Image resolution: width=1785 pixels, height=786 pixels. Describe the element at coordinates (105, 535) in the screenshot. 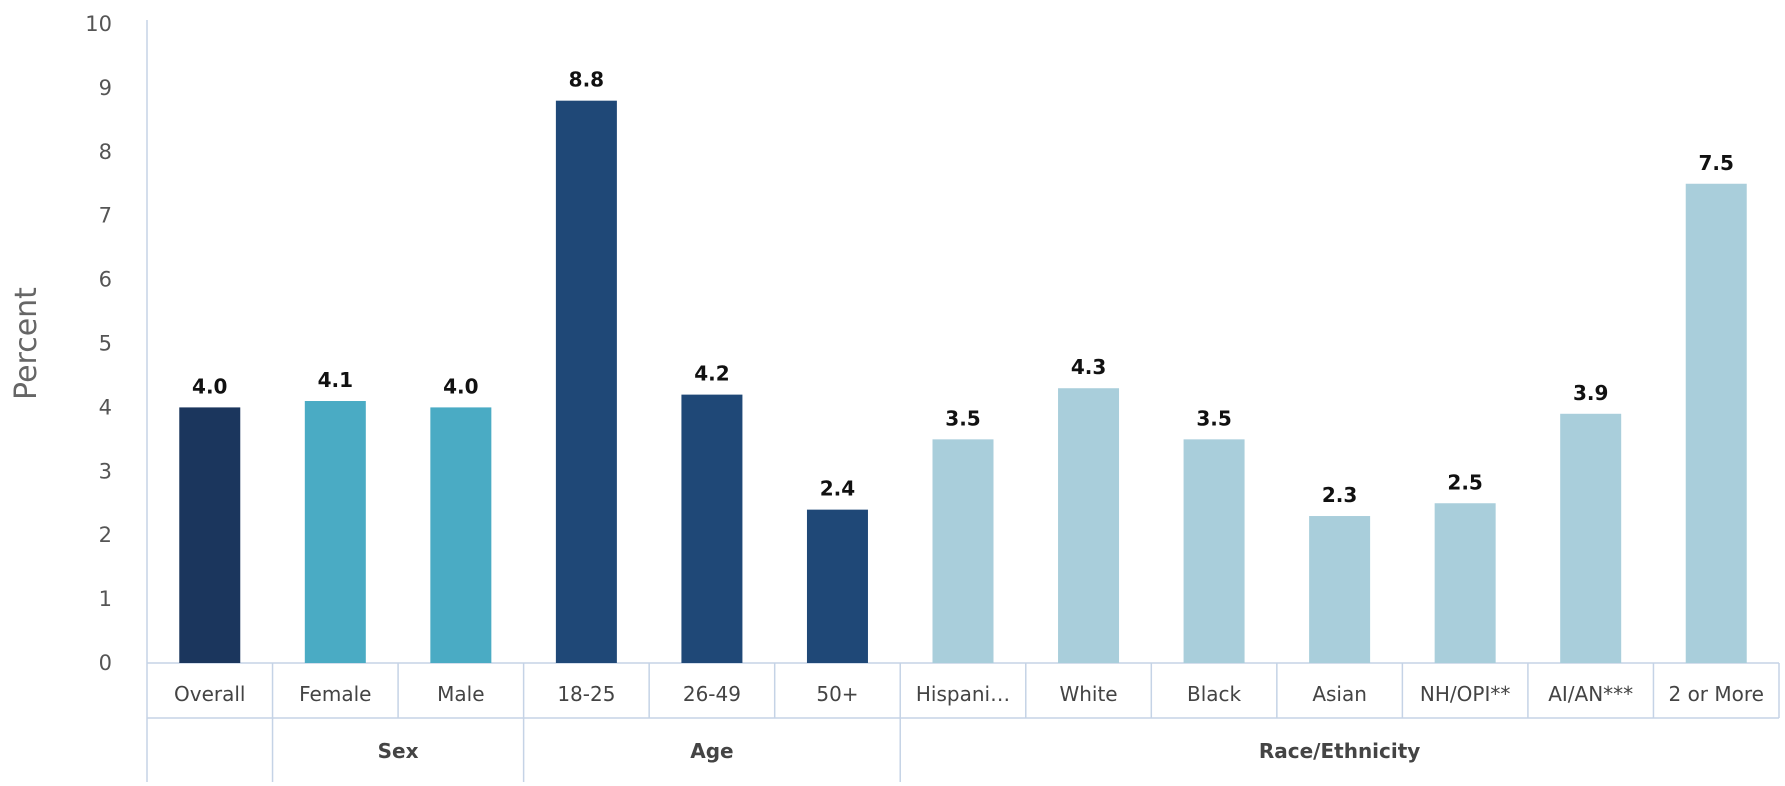

I see `y-tick-label: 2` at that location.